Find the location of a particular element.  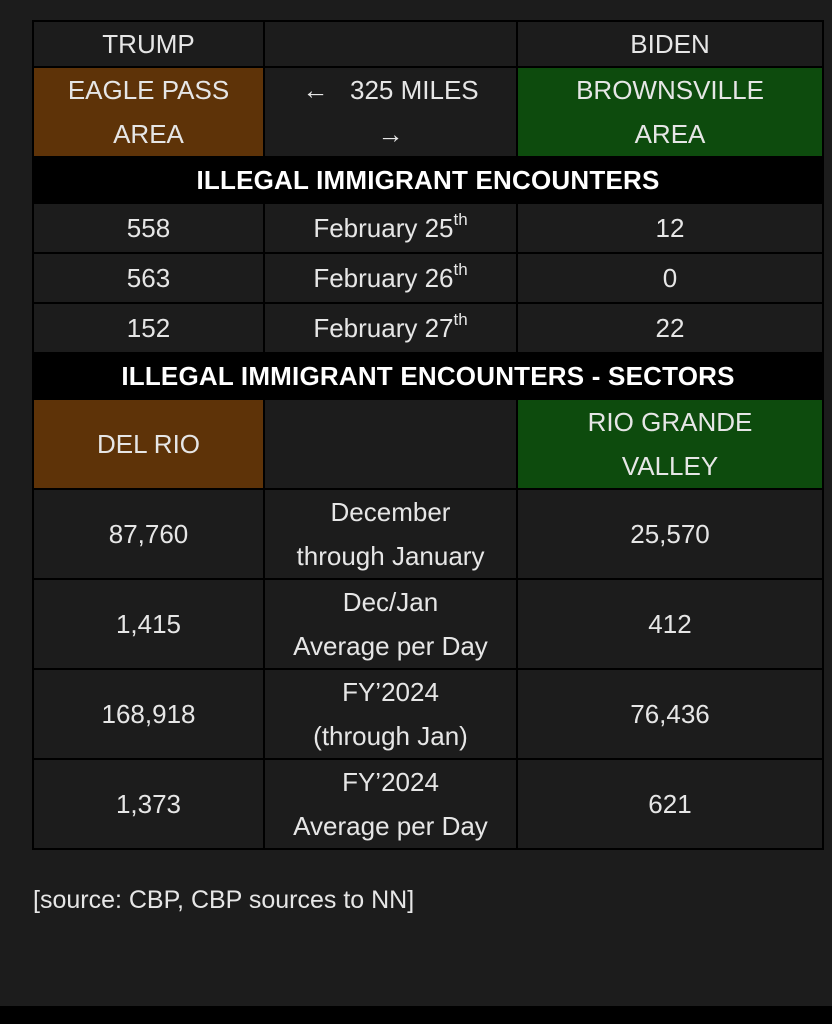

stat-left-value: 1,373 is located at coordinates (148, 804).